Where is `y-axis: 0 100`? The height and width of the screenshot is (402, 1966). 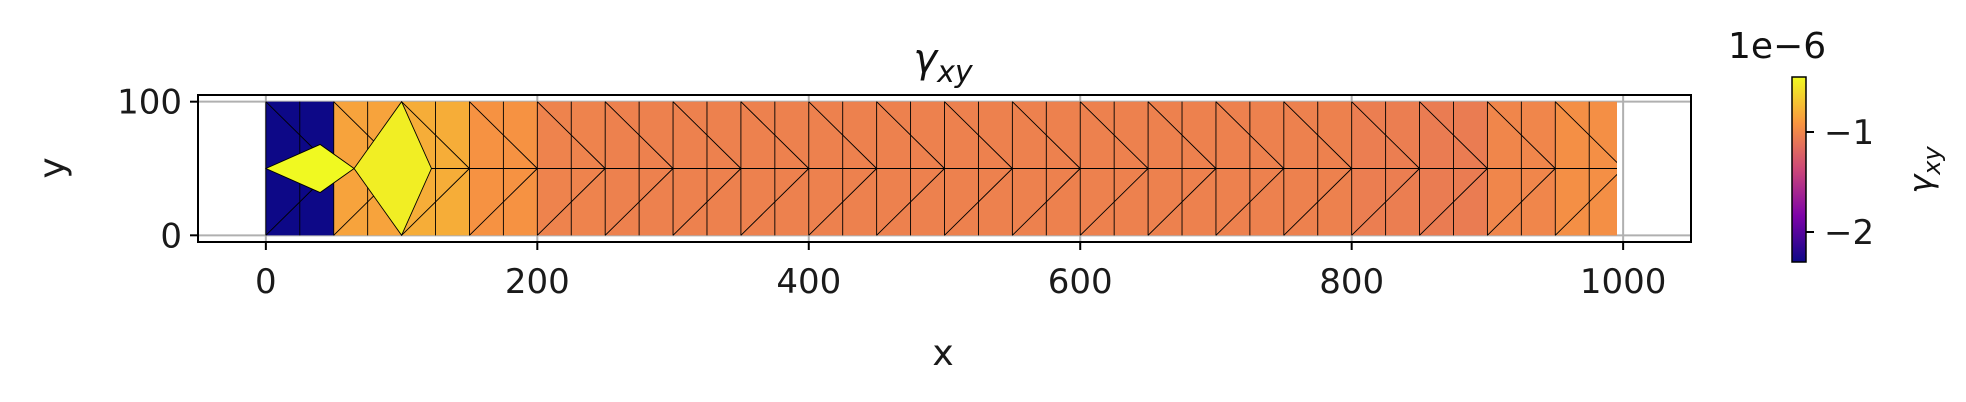
y-axis: 0 100 is located at coordinates (157, 169).